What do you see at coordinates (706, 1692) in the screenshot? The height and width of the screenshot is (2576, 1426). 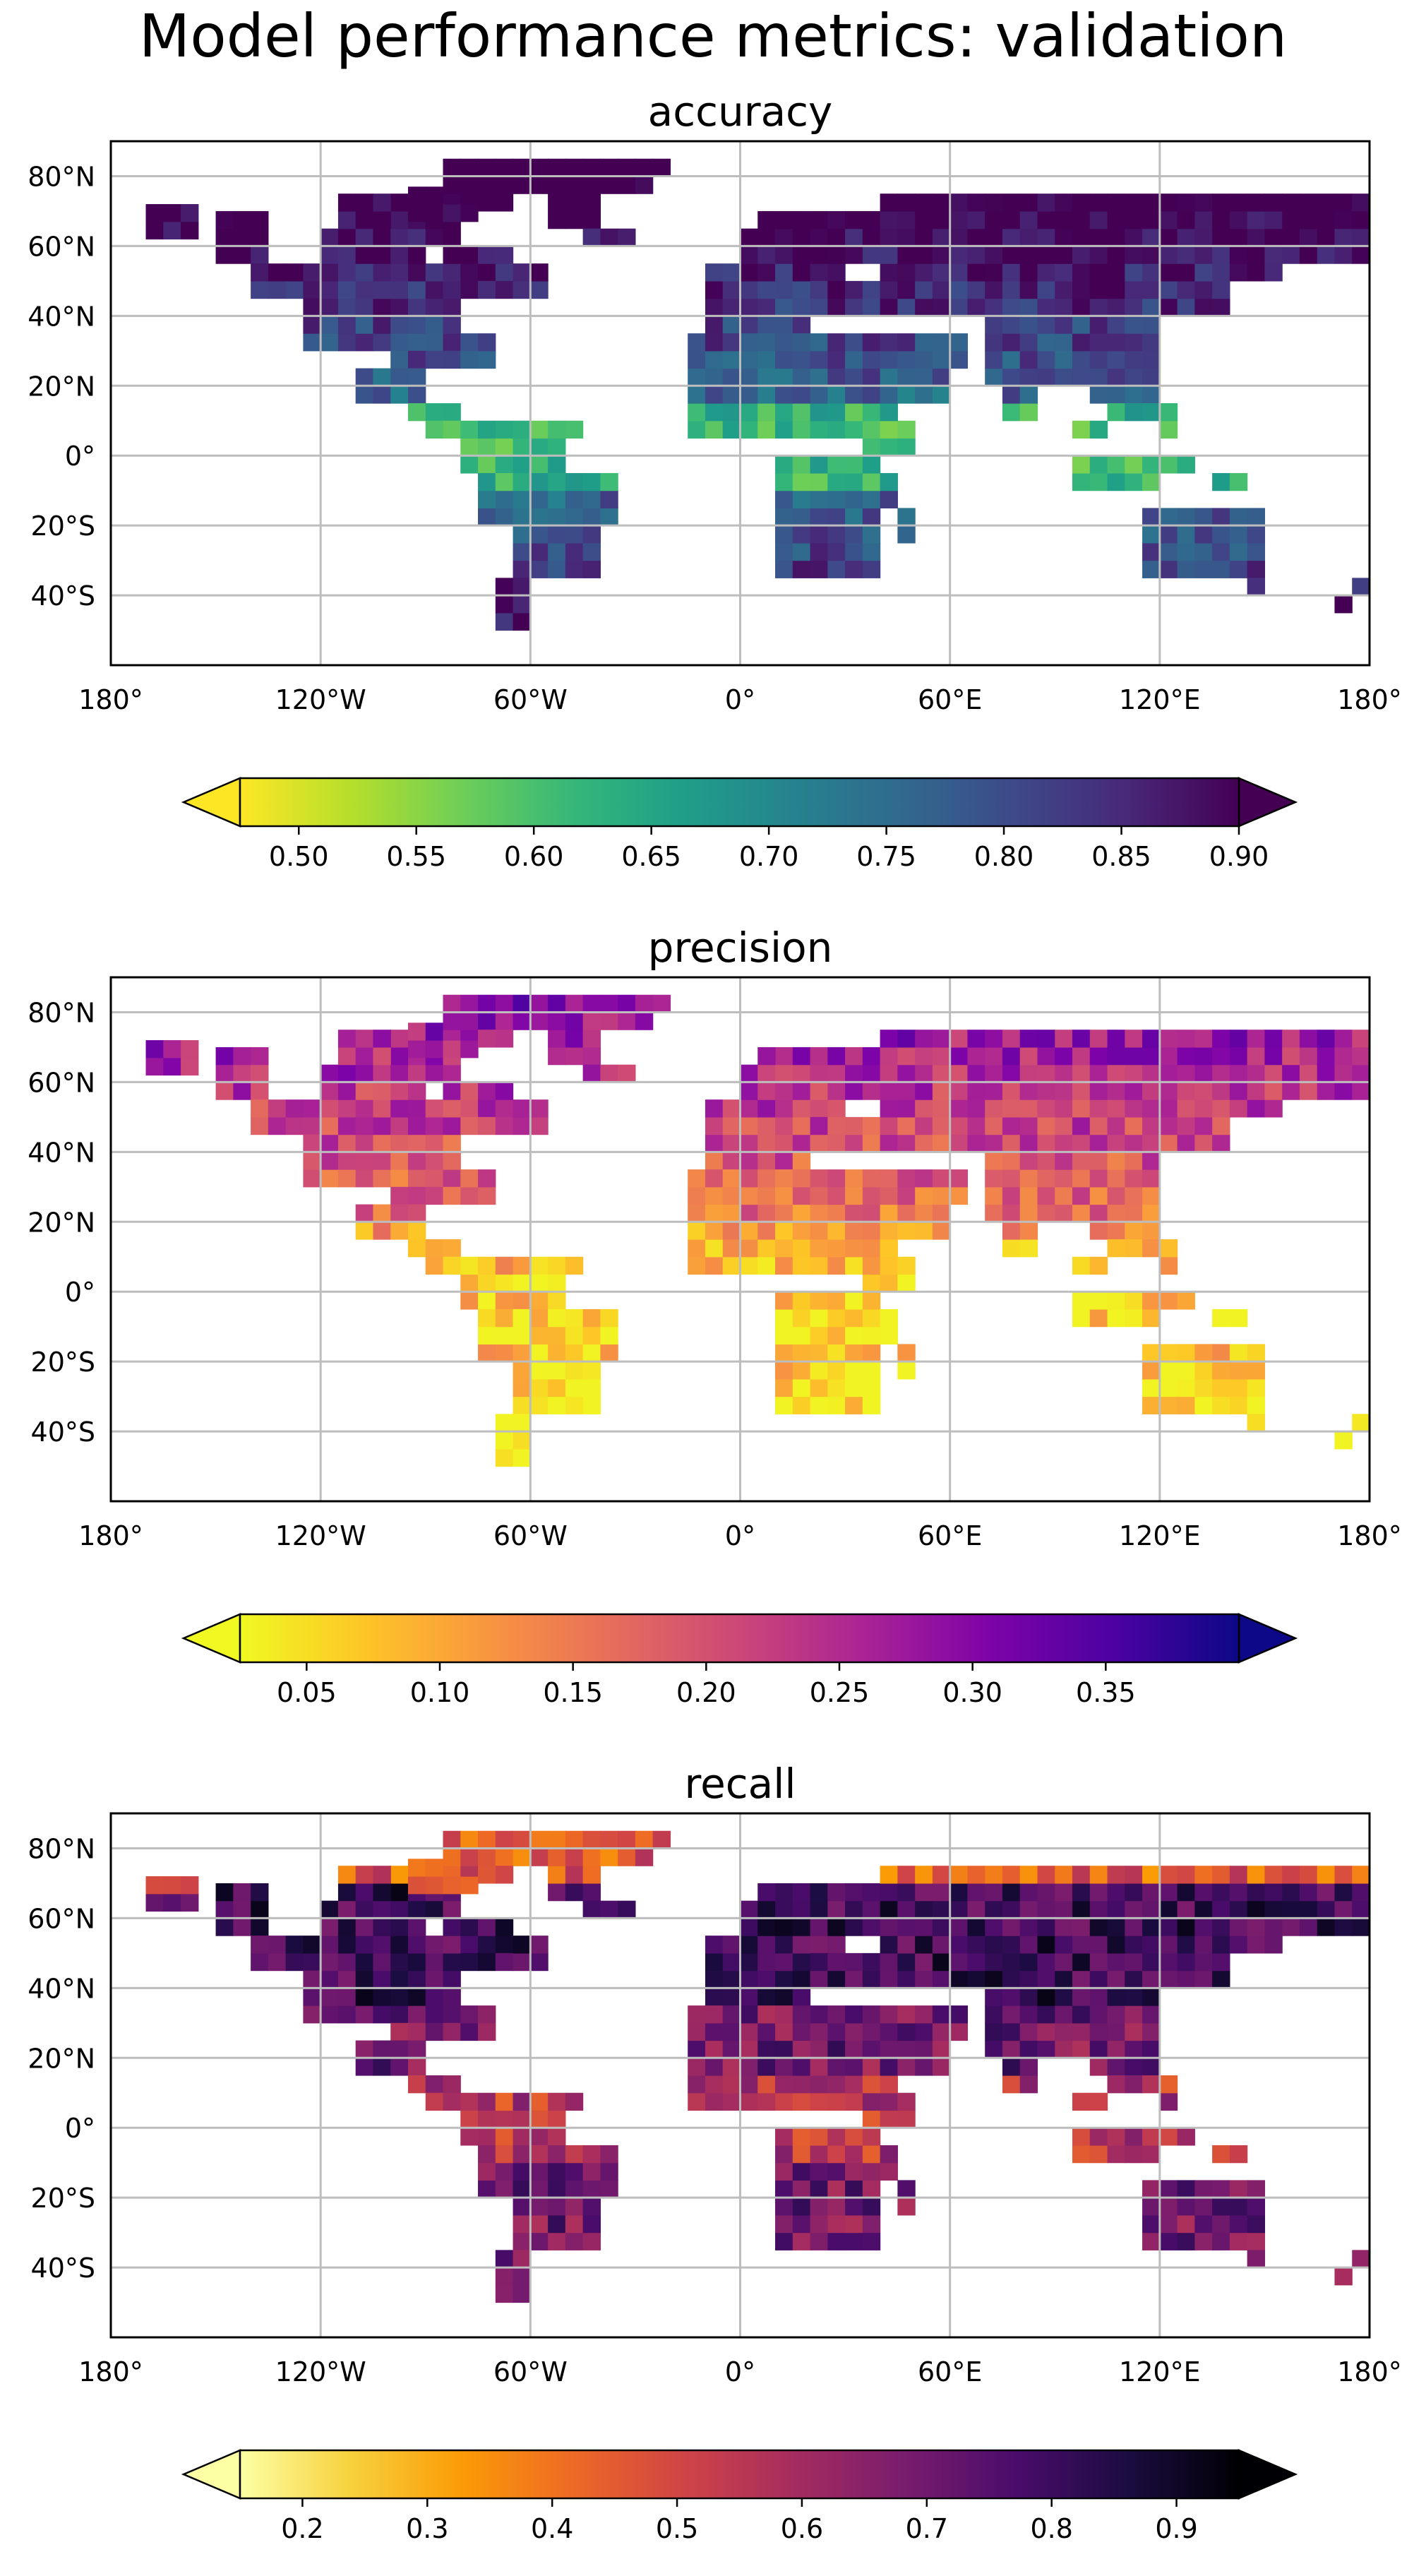 I see `colorbar-tick-label: 0.20` at bounding box center [706, 1692].